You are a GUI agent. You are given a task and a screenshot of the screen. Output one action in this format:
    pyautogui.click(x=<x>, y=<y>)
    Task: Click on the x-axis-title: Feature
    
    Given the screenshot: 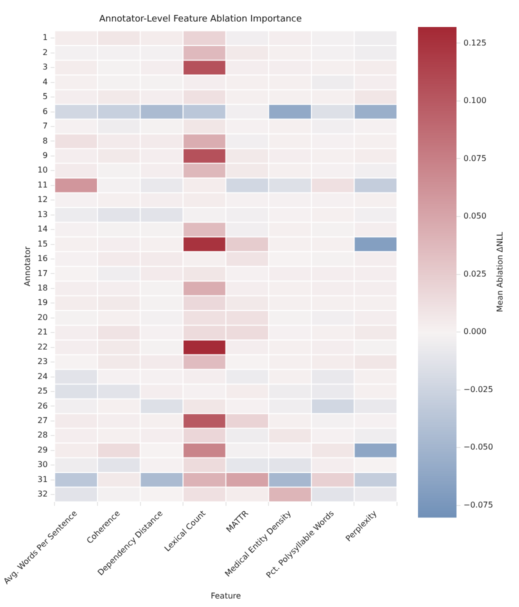 What is the action you would take?
    pyautogui.click(x=226, y=595)
    